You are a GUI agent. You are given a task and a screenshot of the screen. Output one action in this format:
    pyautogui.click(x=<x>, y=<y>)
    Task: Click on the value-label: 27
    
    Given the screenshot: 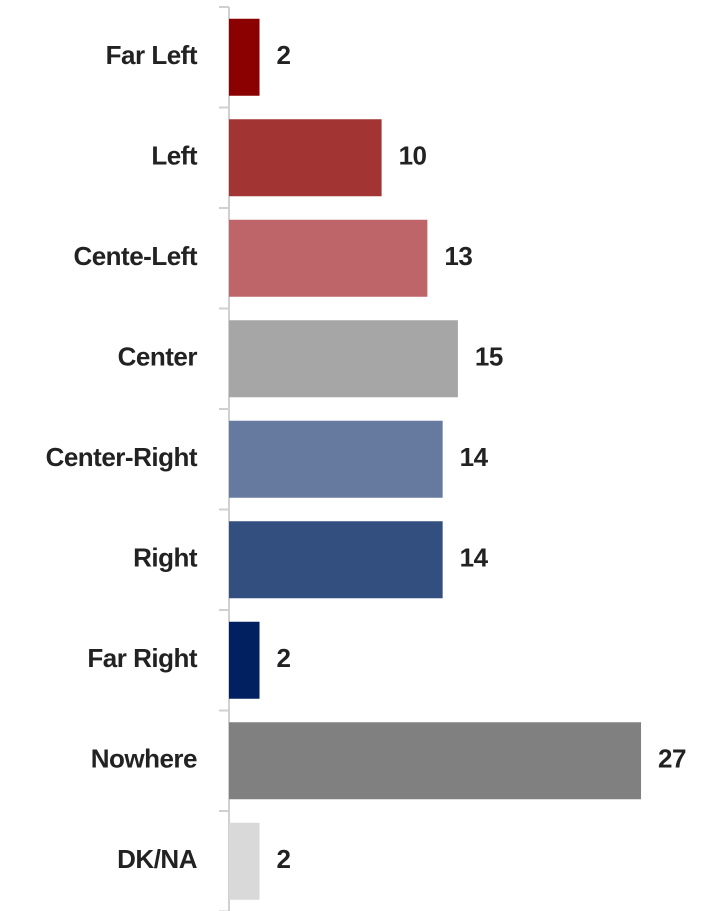 What is the action you would take?
    pyautogui.click(x=672, y=759)
    